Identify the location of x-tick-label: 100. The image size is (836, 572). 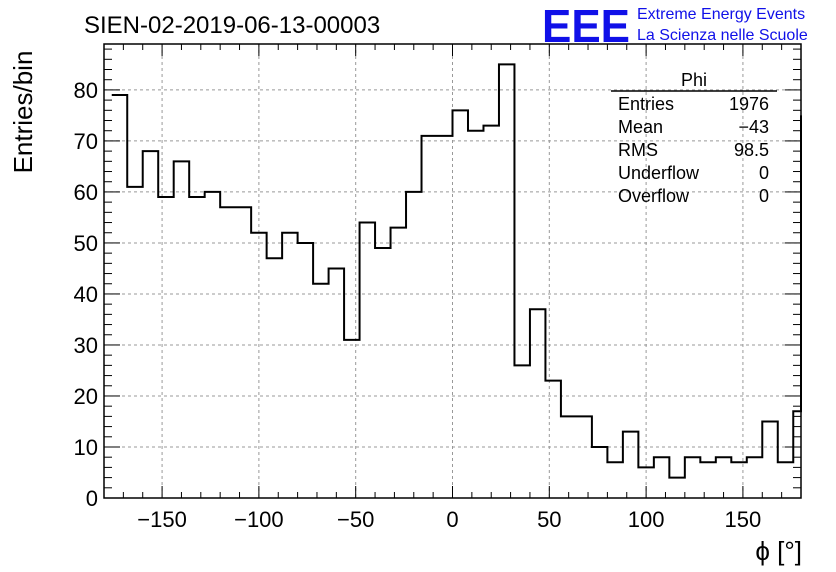
(646, 519).